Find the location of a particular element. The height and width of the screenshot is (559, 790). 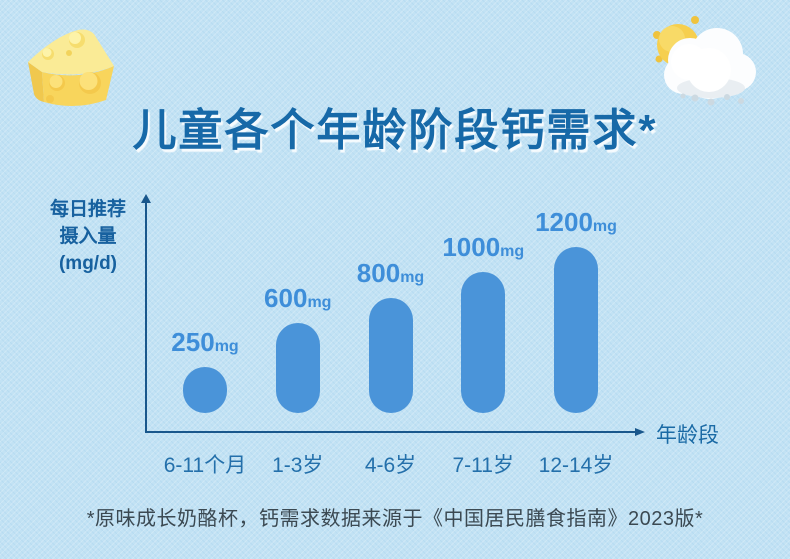

x-axis-line is located at coordinates (391, 432).